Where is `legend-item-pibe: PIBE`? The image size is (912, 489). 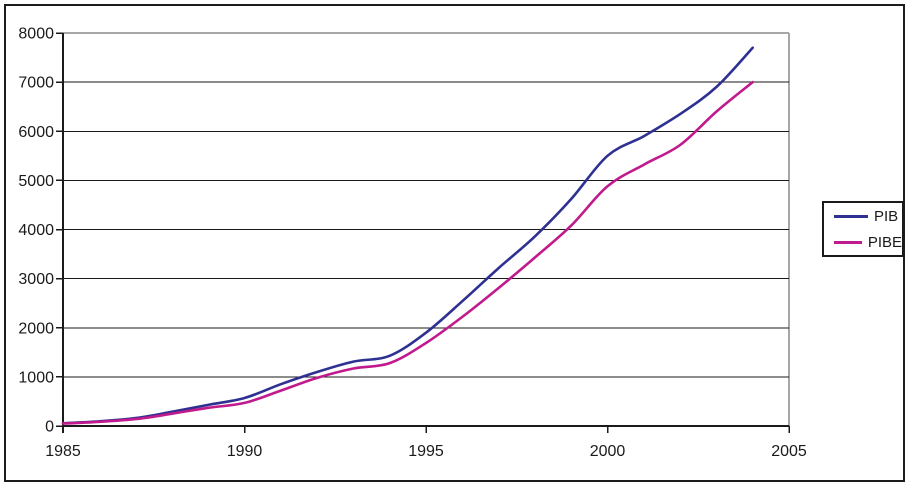 legend-item-pibe: PIBE is located at coordinates (868, 242).